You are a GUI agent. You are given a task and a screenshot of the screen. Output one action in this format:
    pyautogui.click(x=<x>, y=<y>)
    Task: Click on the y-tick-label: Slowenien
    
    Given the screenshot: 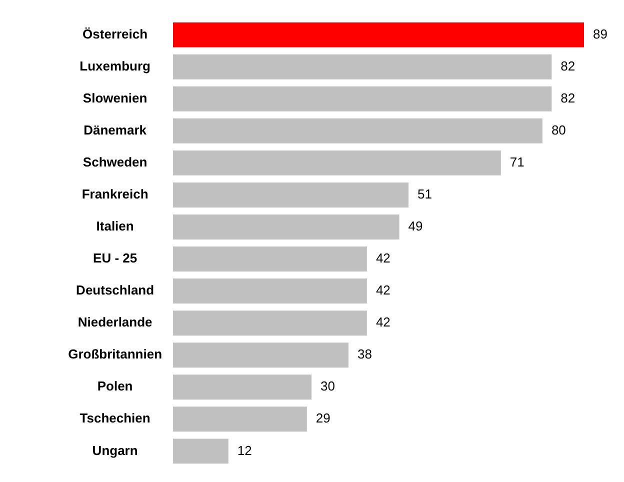 What is the action you would take?
    pyautogui.click(x=115, y=98)
    